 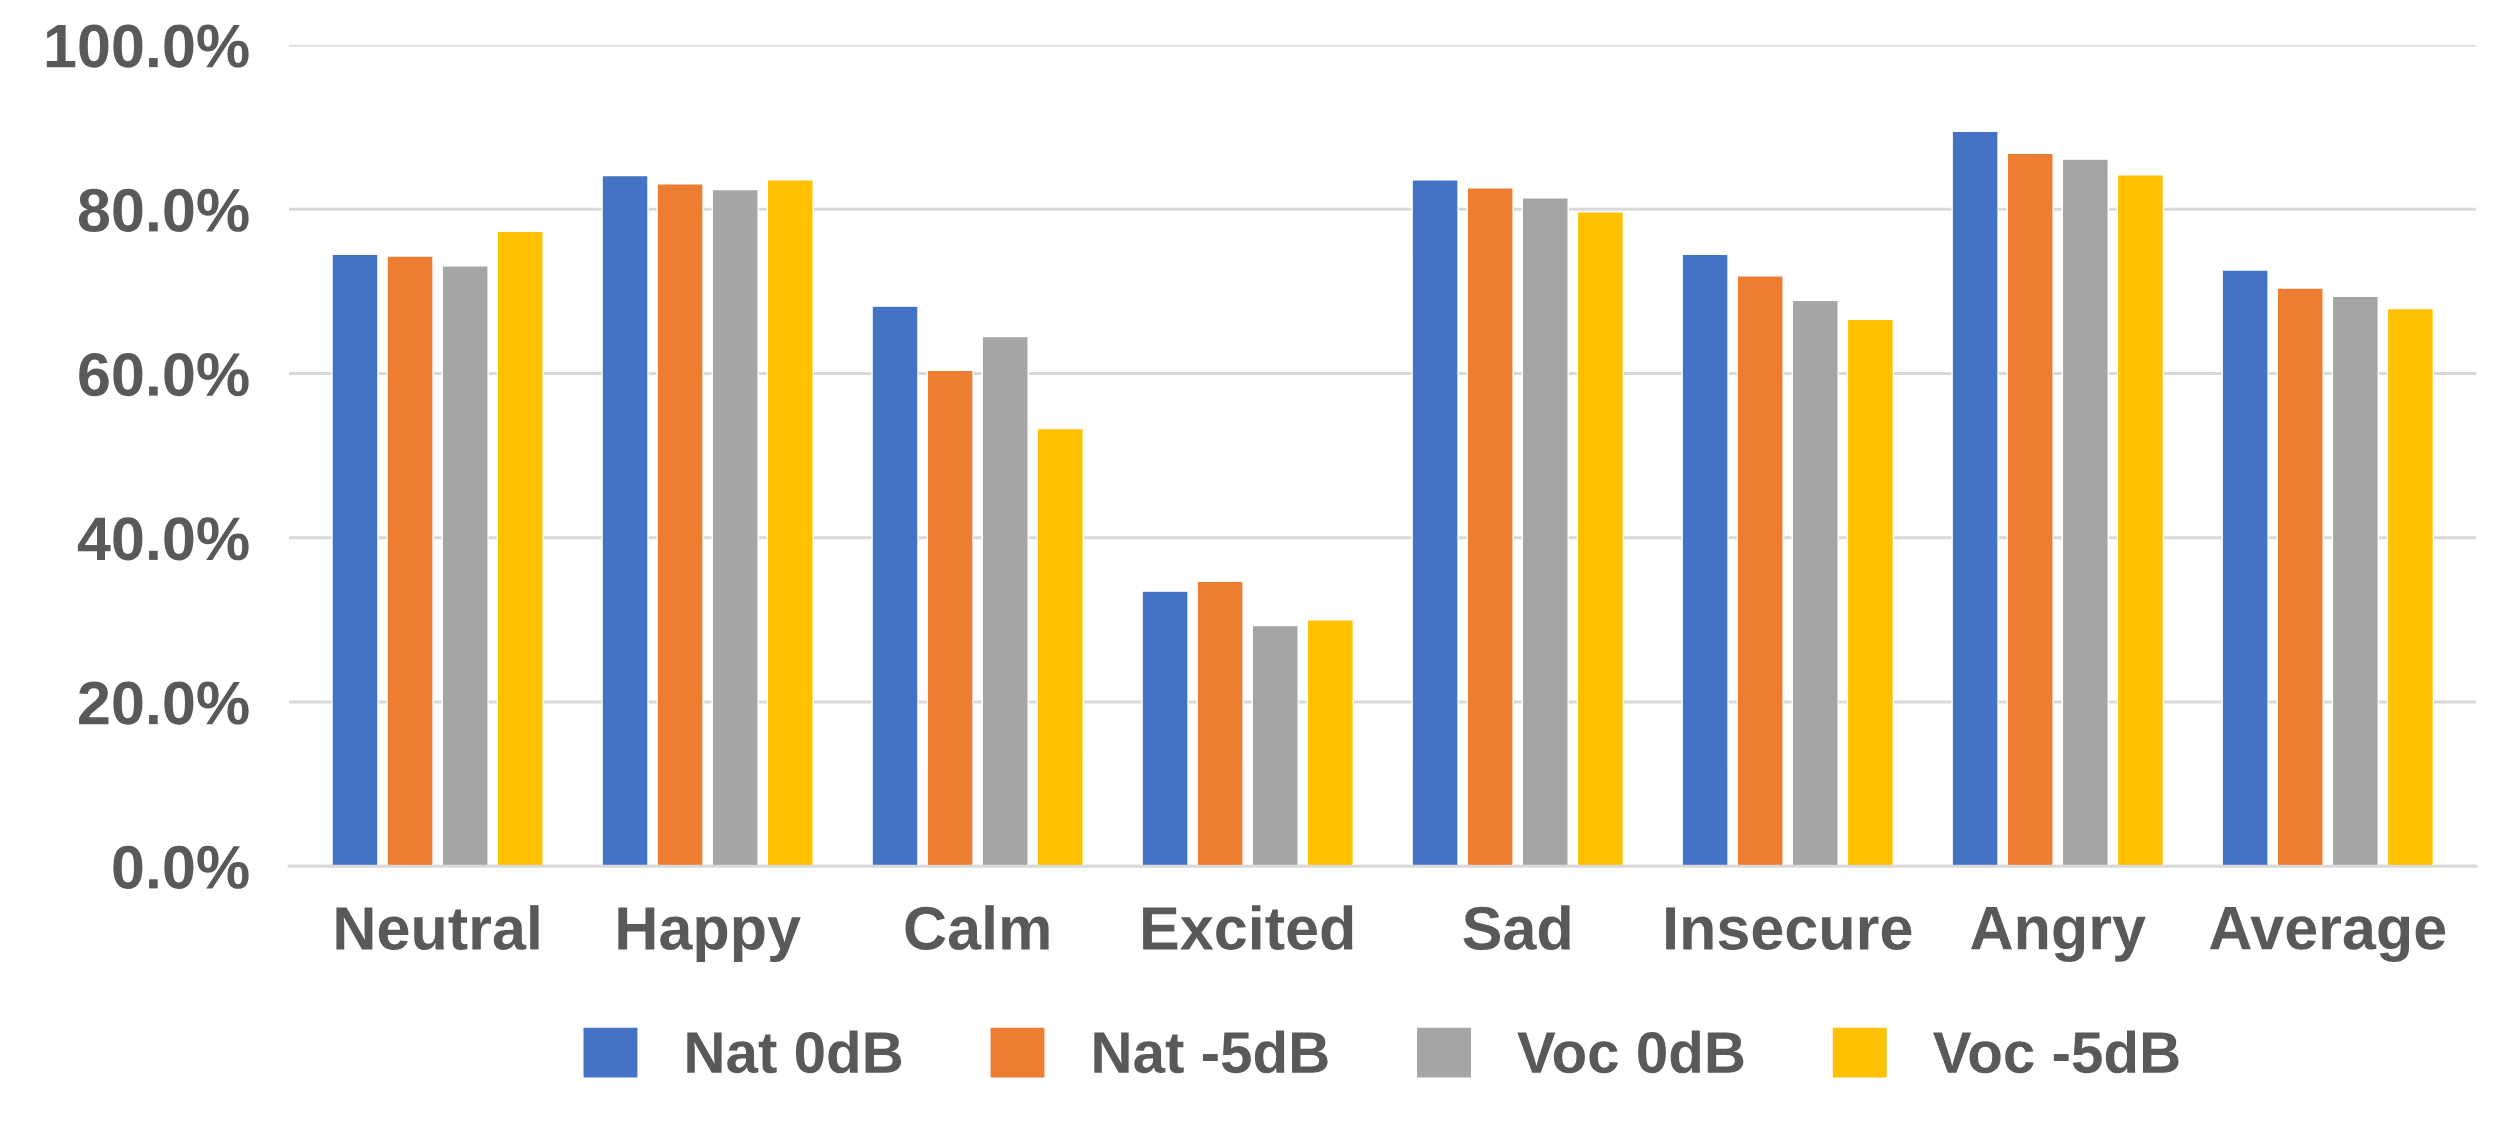 What do you see at coordinates (2056, 1052) in the screenshot?
I see `legend-label: Voc -5dB` at bounding box center [2056, 1052].